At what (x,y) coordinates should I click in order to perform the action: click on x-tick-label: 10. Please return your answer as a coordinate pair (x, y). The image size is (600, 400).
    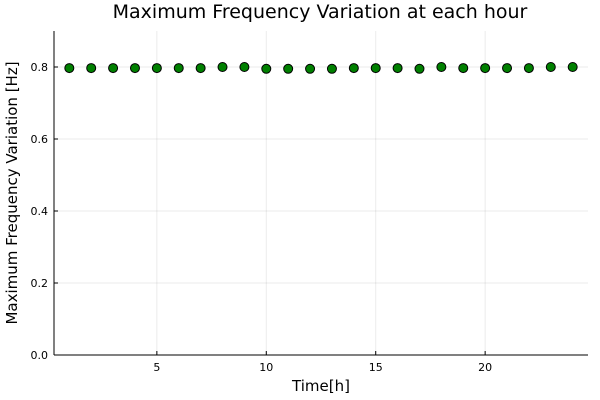
    Looking at the image, I should click on (266, 367).